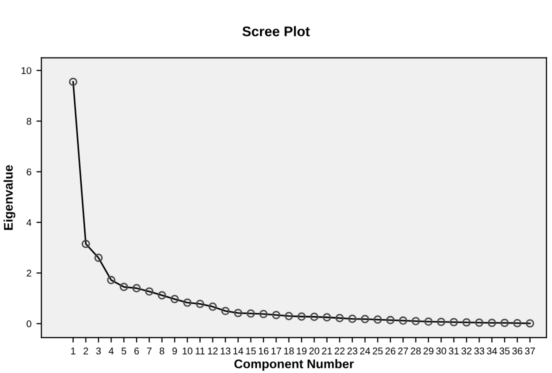  I want to click on x-tick-label: 4, so click(111, 351).